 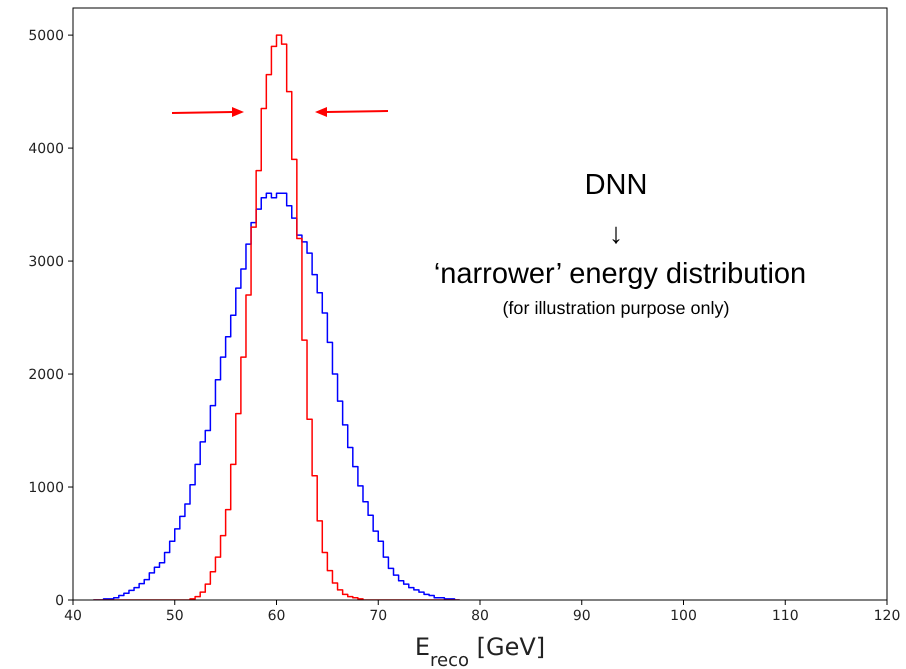 I want to click on x-tick-label: 80, so click(x=480, y=616).